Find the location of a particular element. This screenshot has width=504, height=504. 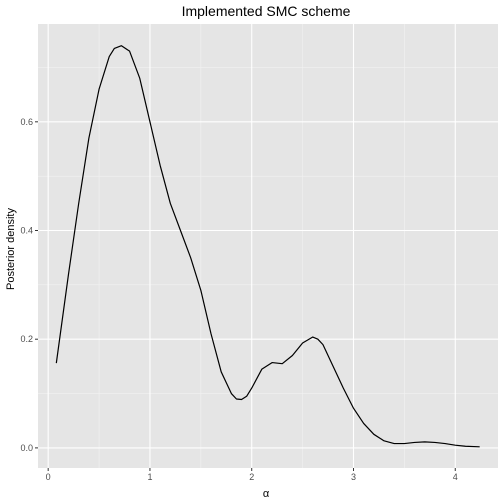

chart-title: Implemented SMC scheme is located at coordinates (266, 11).